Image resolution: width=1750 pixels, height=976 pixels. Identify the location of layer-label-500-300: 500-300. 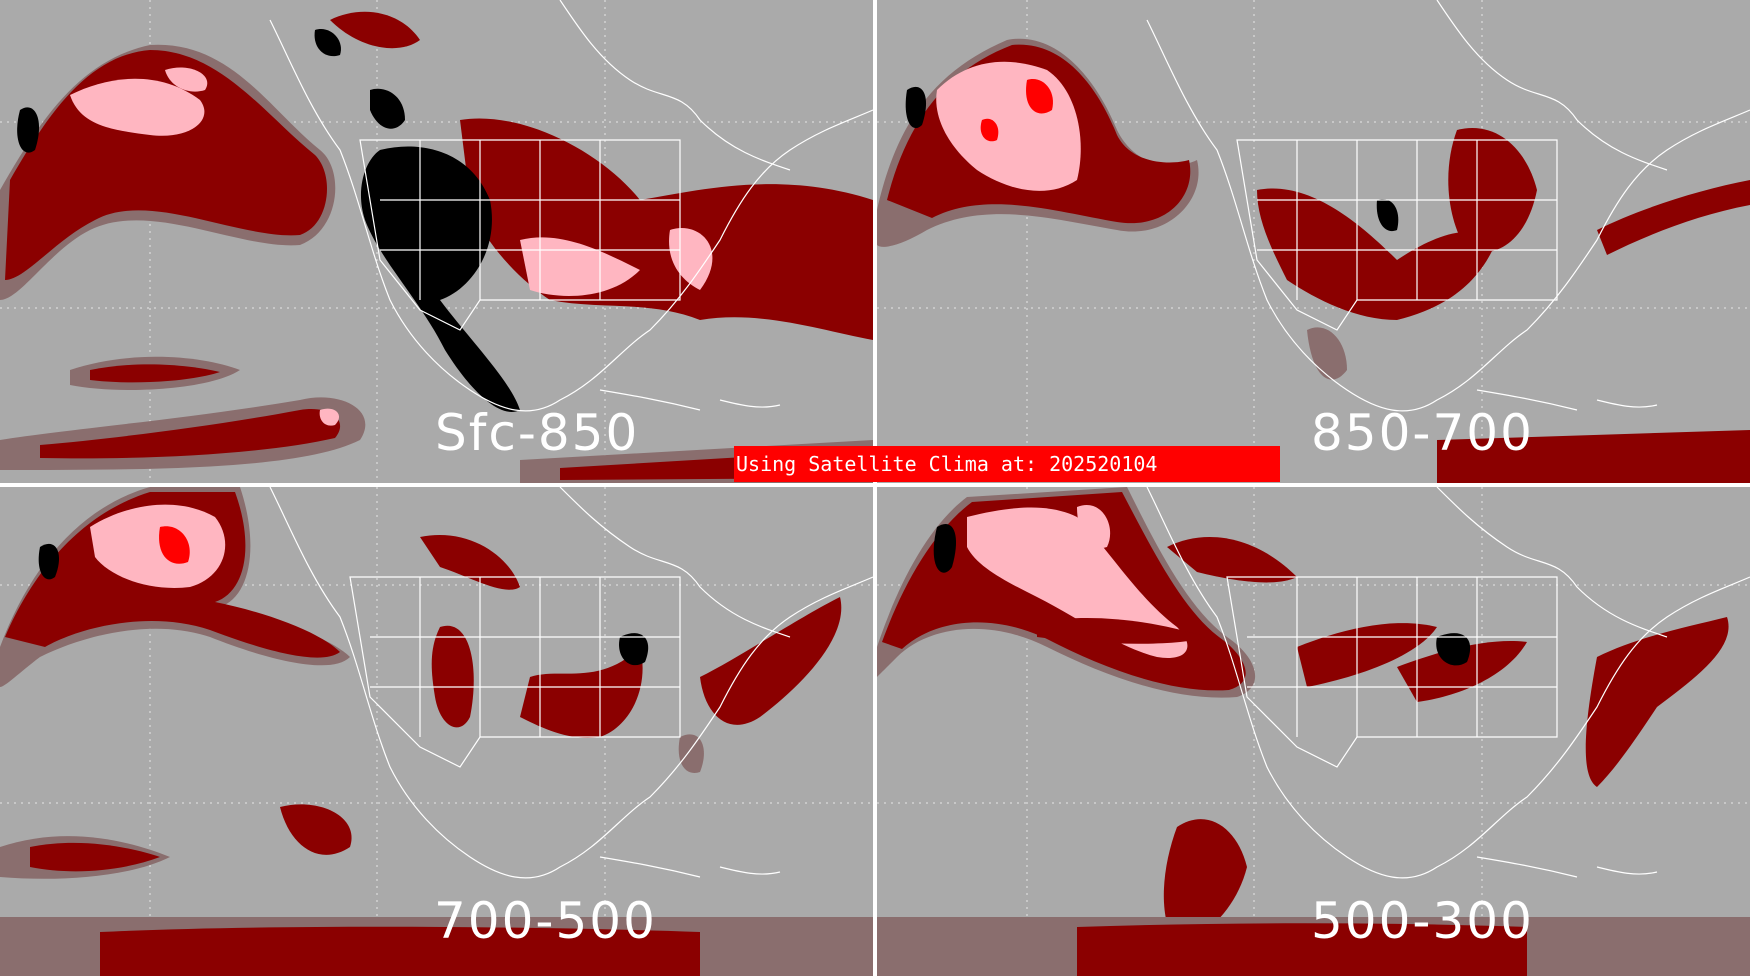
(1422, 921).